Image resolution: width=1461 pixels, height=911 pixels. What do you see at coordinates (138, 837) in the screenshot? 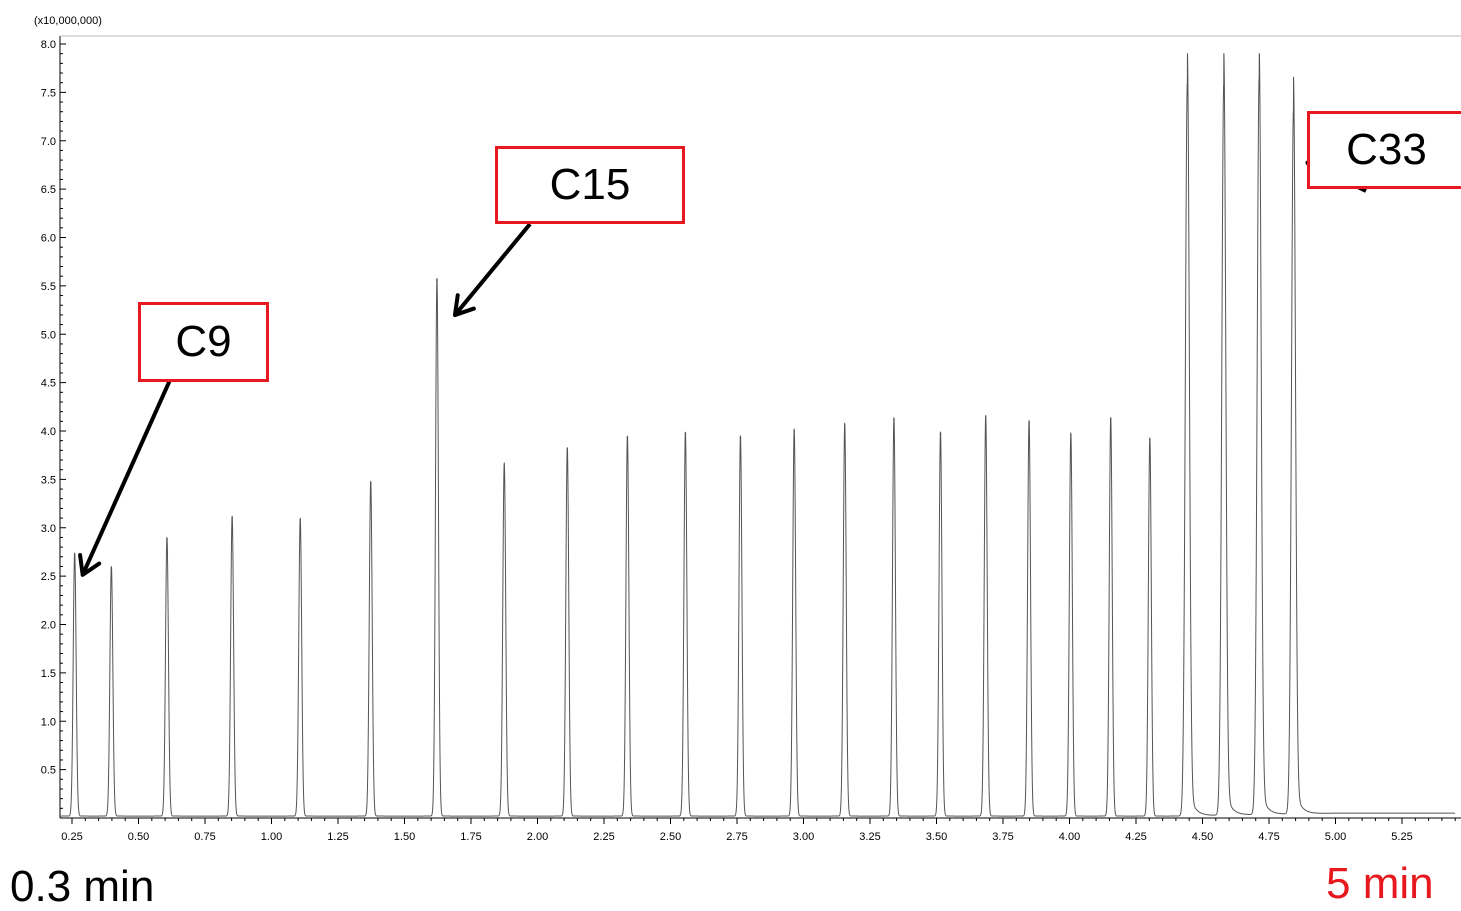
I see `x-tick-label: 0.50` at bounding box center [138, 837].